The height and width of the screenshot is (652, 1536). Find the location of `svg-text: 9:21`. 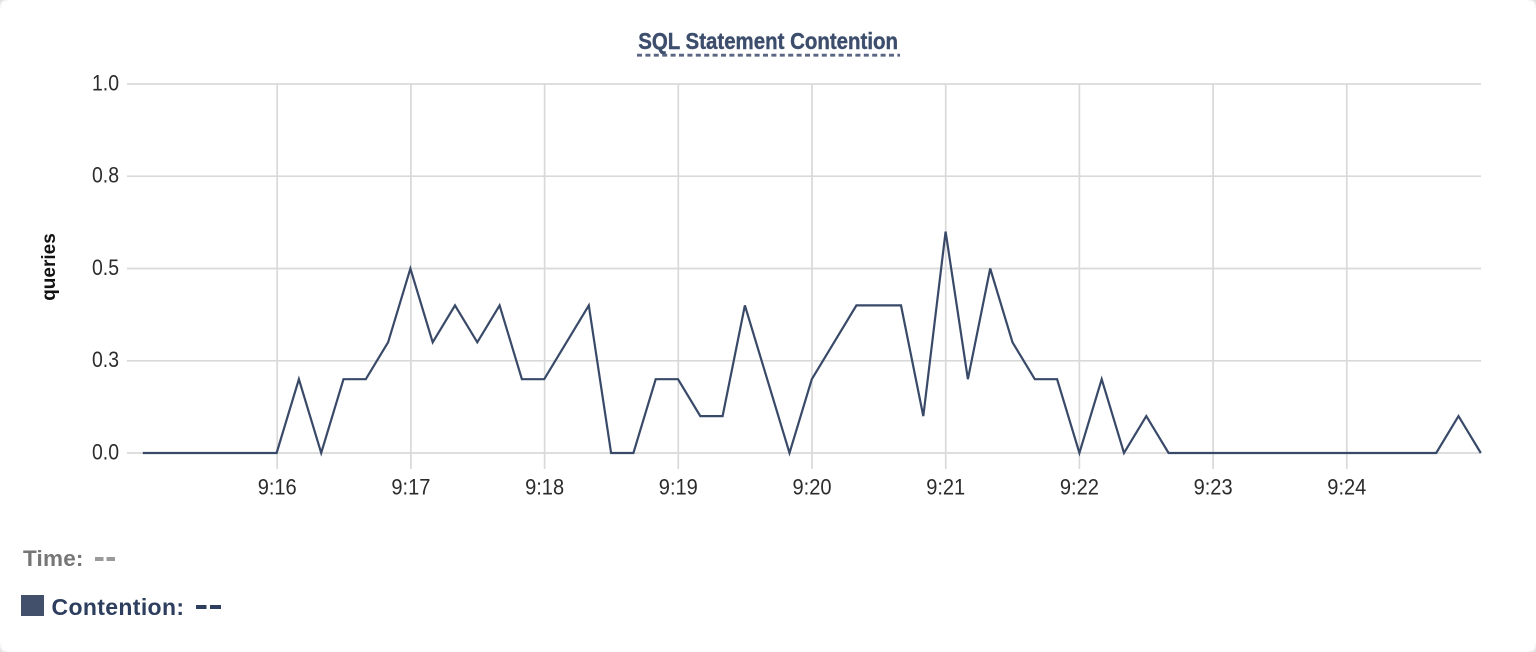

svg-text: 9:21 is located at coordinates (945, 487).